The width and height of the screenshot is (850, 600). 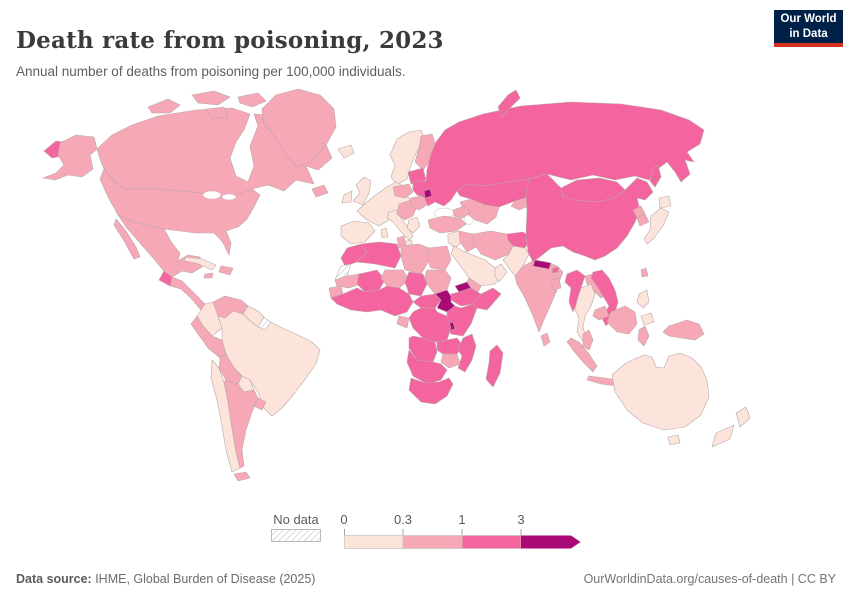 What do you see at coordinates (226, 270) in the screenshot?
I see `country-hispaniola` at bounding box center [226, 270].